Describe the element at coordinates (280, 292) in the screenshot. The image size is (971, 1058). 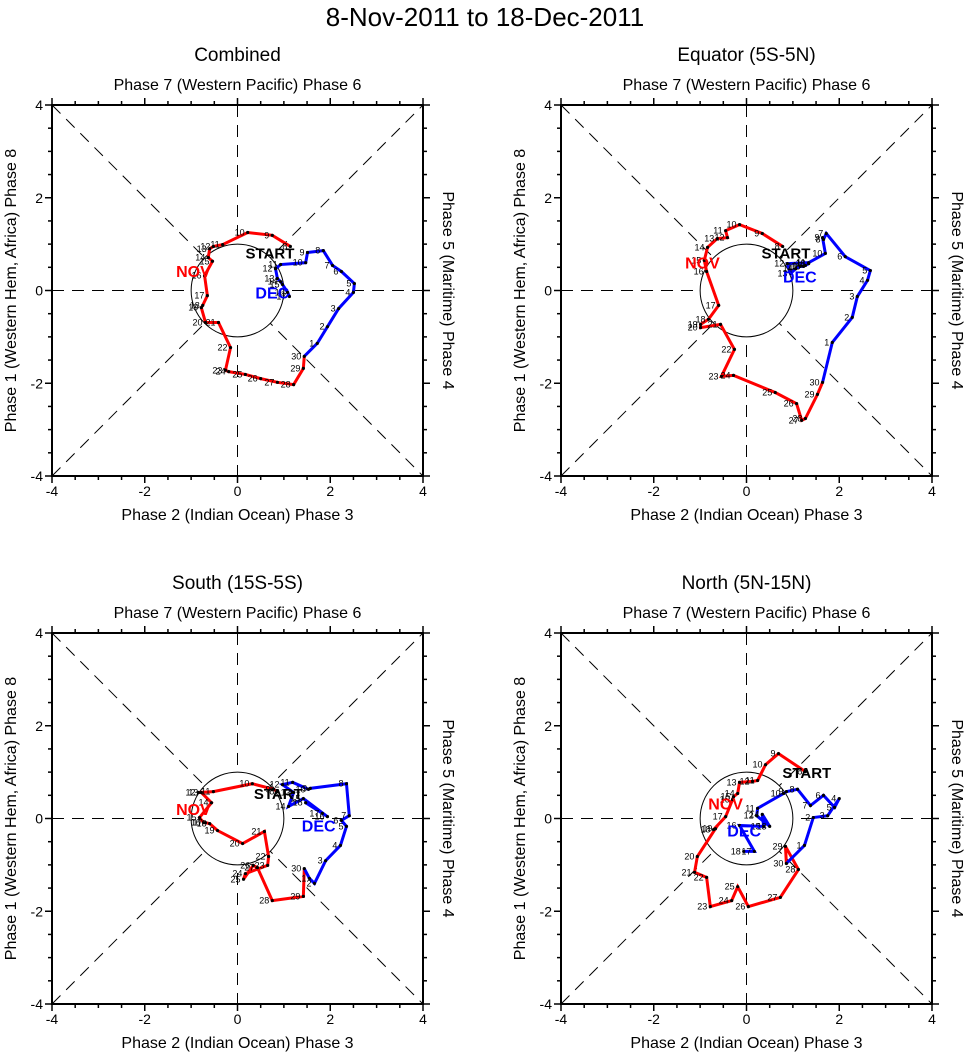
I see `day-label: 16` at that location.